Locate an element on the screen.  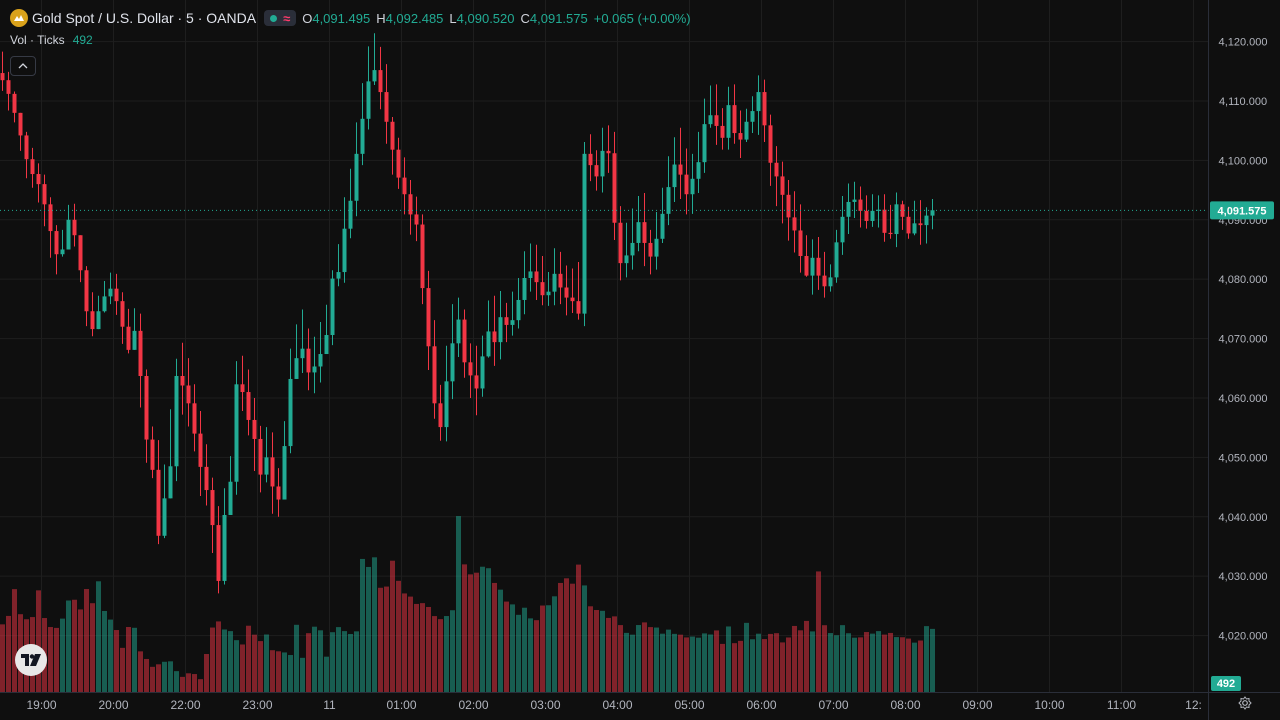
volume-label: Vol · Ticks is located at coordinates (37, 40).